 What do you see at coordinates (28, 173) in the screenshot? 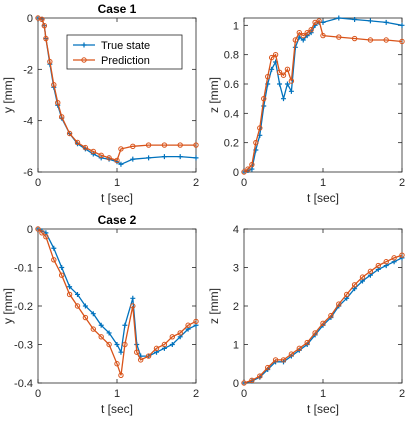
I see `y-tick-label: -6` at bounding box center [28, 173].